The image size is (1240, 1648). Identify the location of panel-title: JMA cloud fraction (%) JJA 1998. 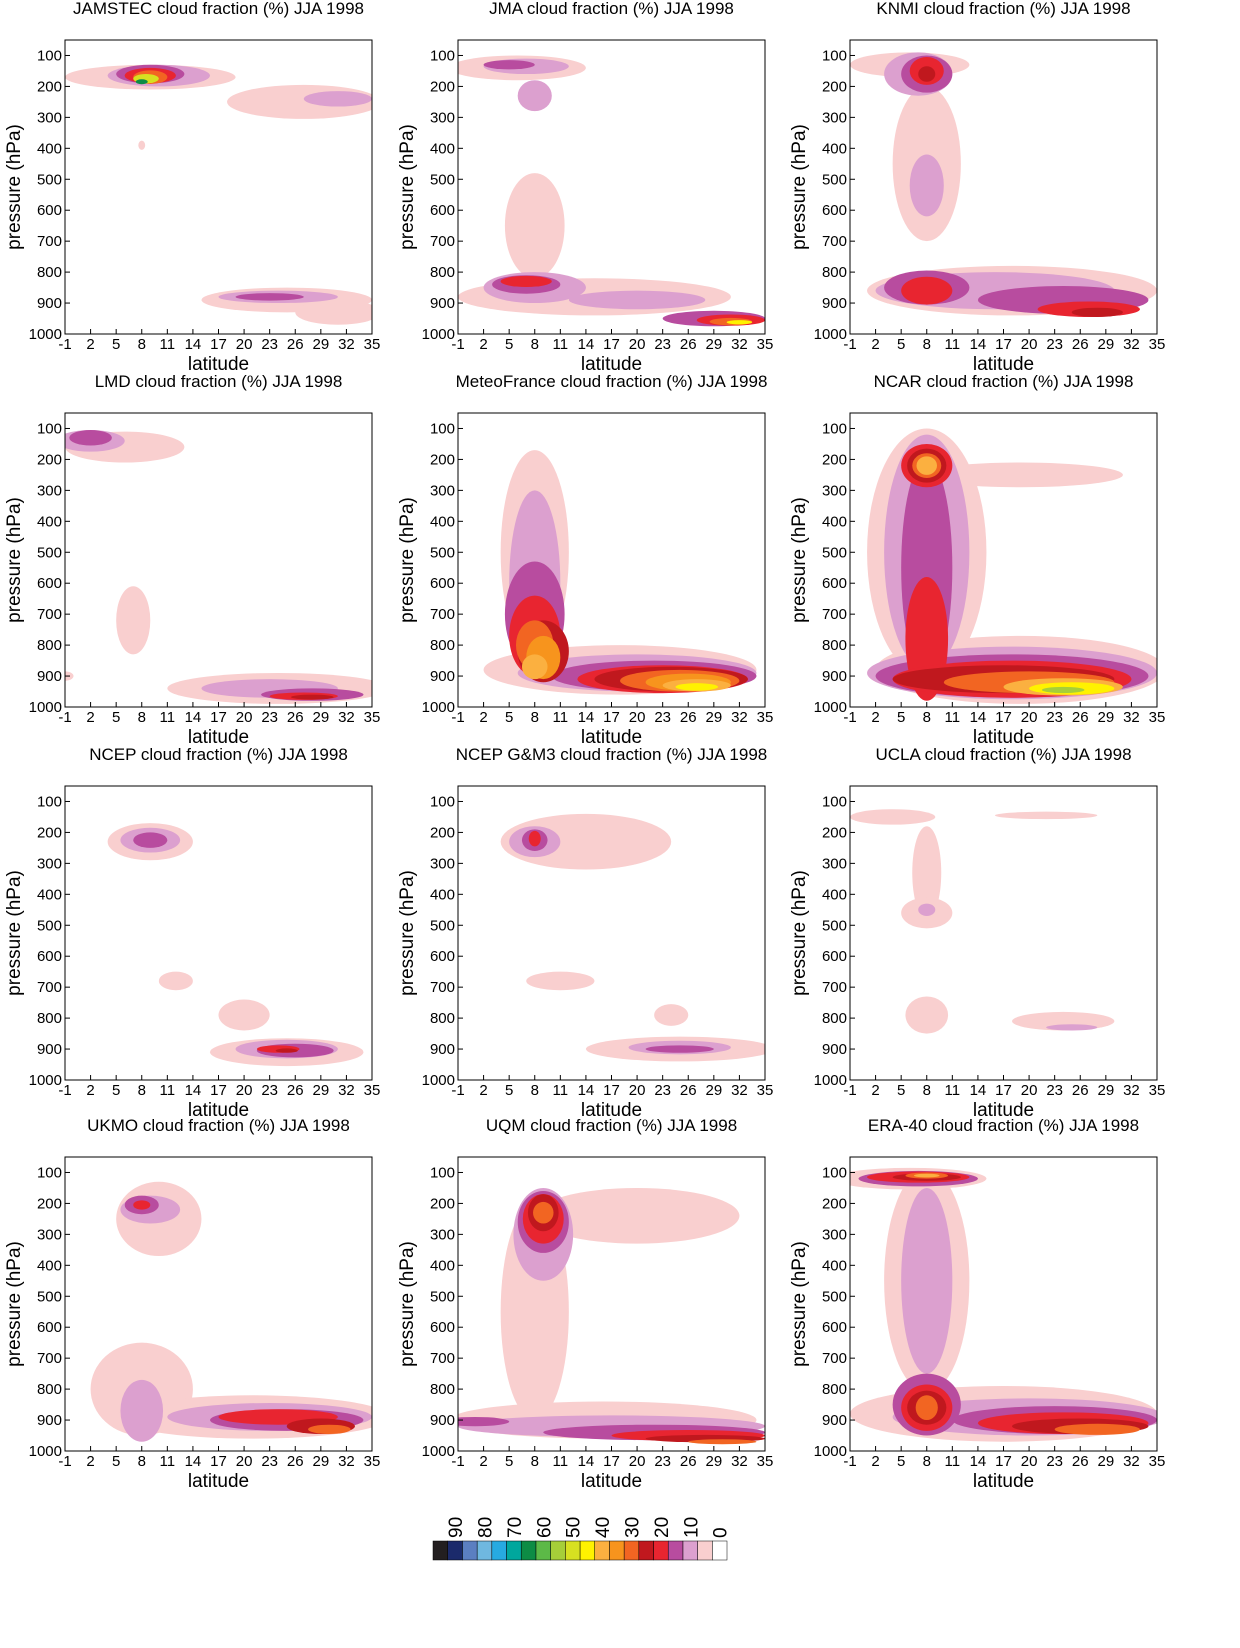
(611, 9).